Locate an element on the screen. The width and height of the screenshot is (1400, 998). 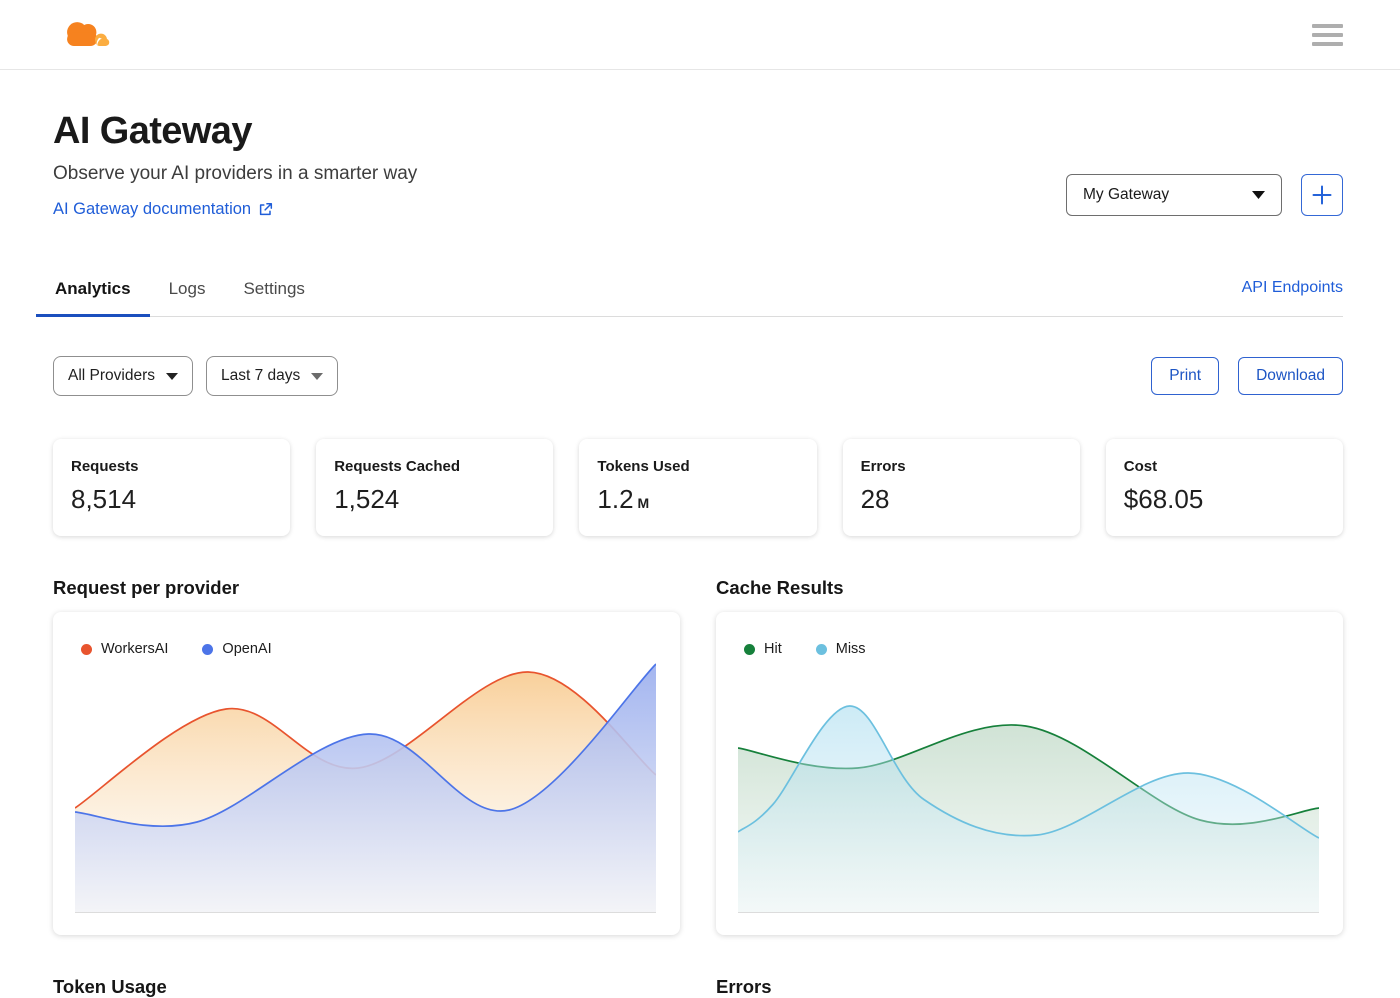
documentation-link-label: AI Gateway documentation is located at coordinates (152, 209).